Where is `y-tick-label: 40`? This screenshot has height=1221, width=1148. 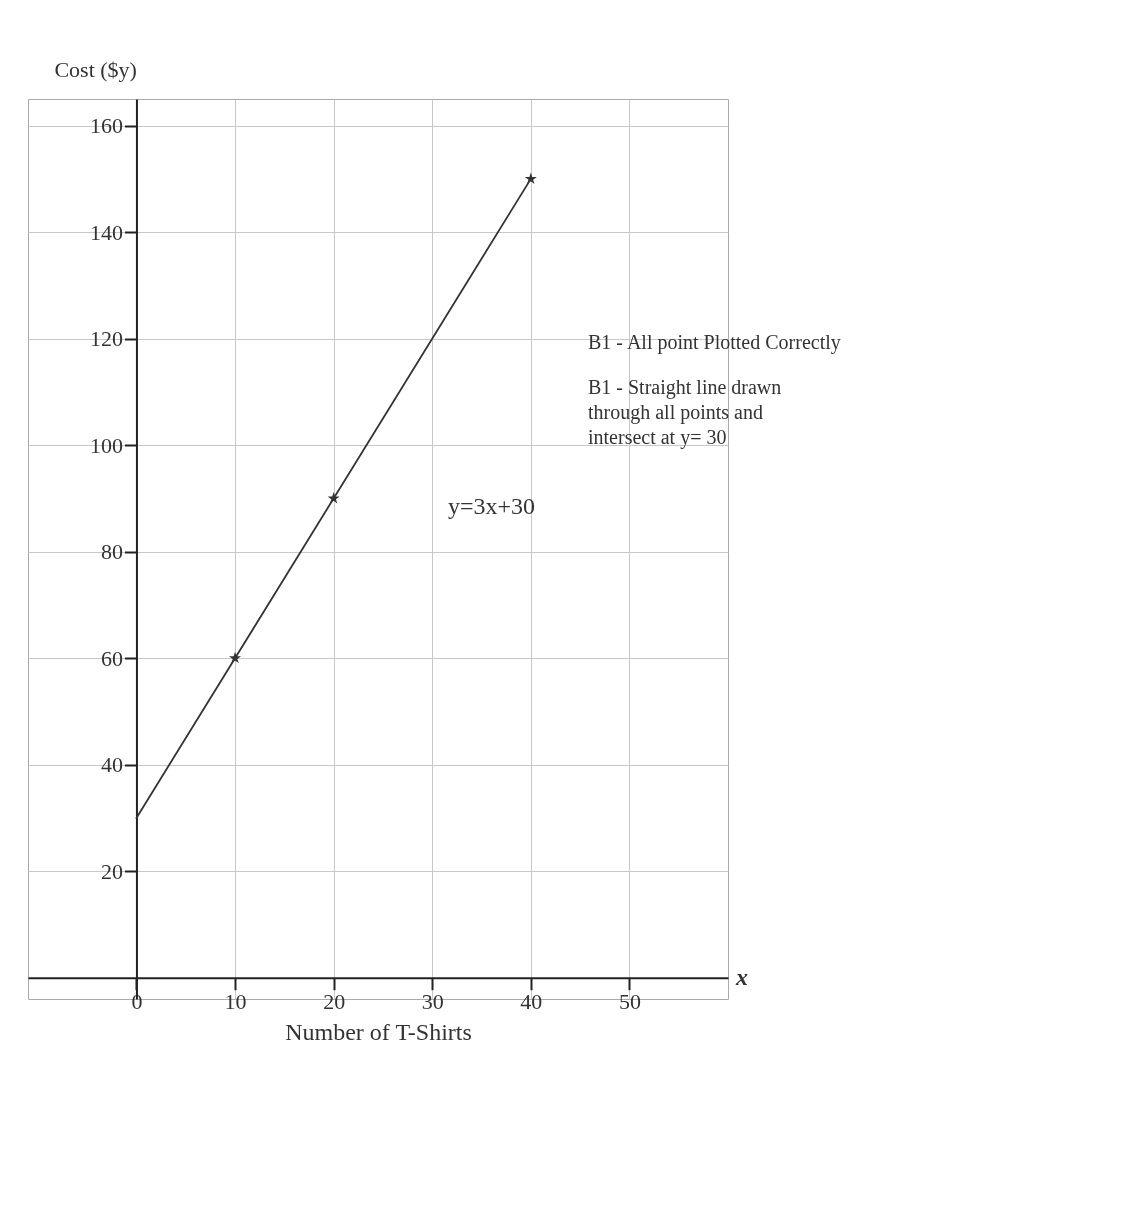
y-tick-label: 40 is located at coordinates (111, 765).